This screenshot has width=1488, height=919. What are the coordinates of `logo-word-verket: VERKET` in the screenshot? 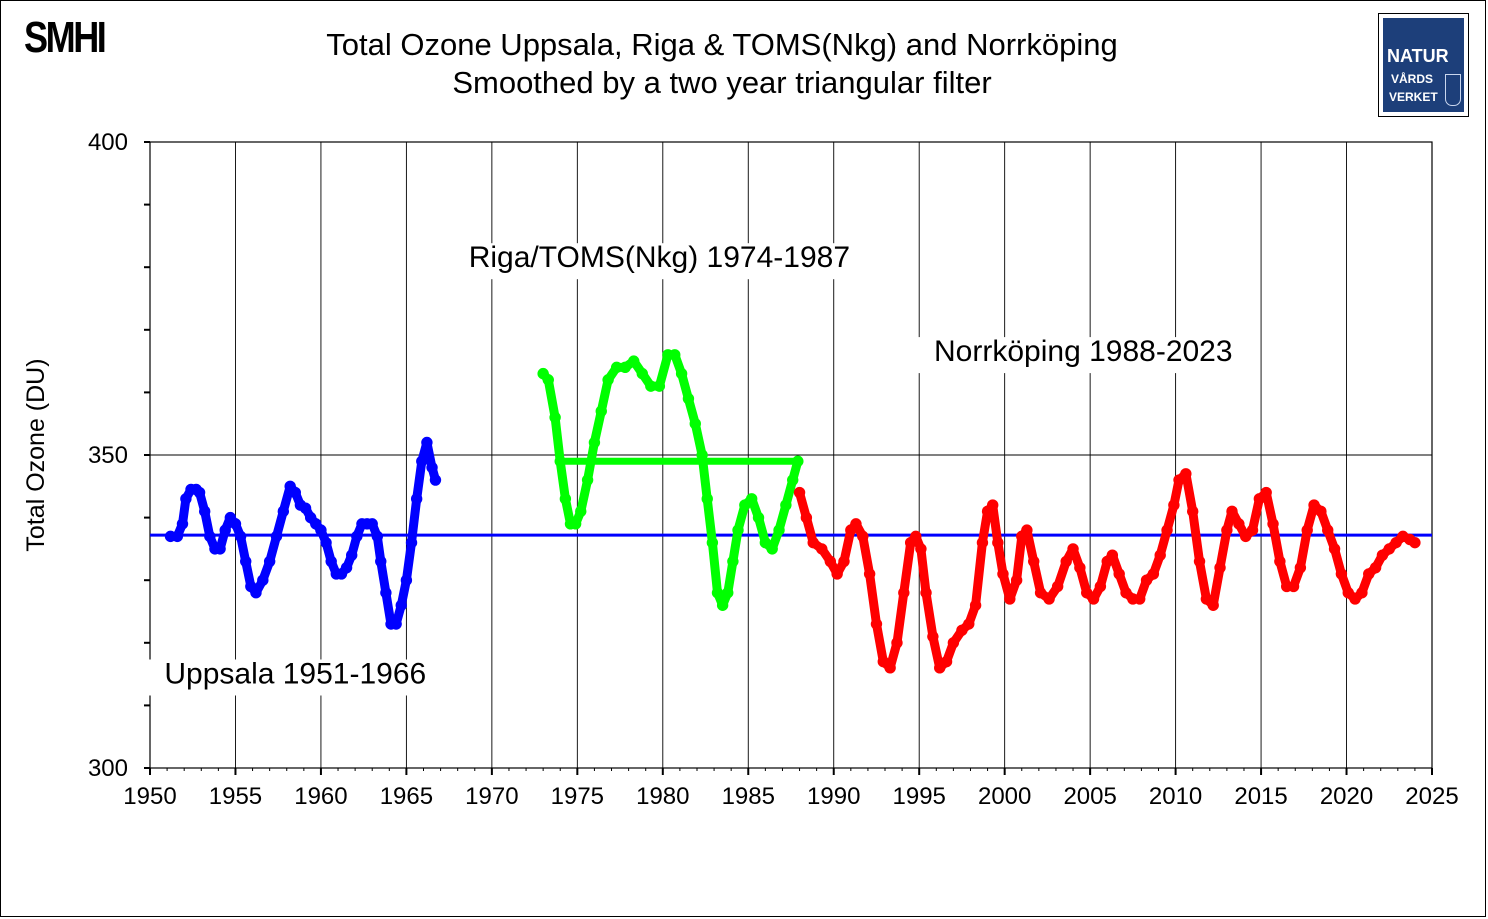 It's located at (1413, 97).